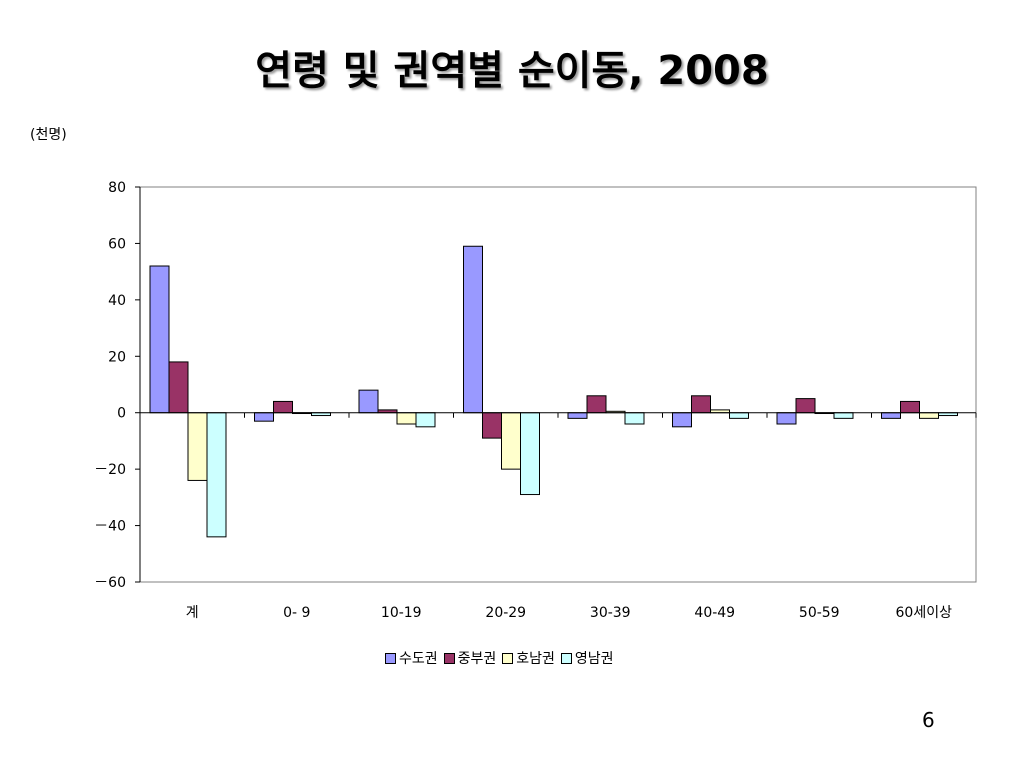 The width and height of the screenshot is (1024, 768). I want to click on x-tick-label: 계, so click(192, 613).